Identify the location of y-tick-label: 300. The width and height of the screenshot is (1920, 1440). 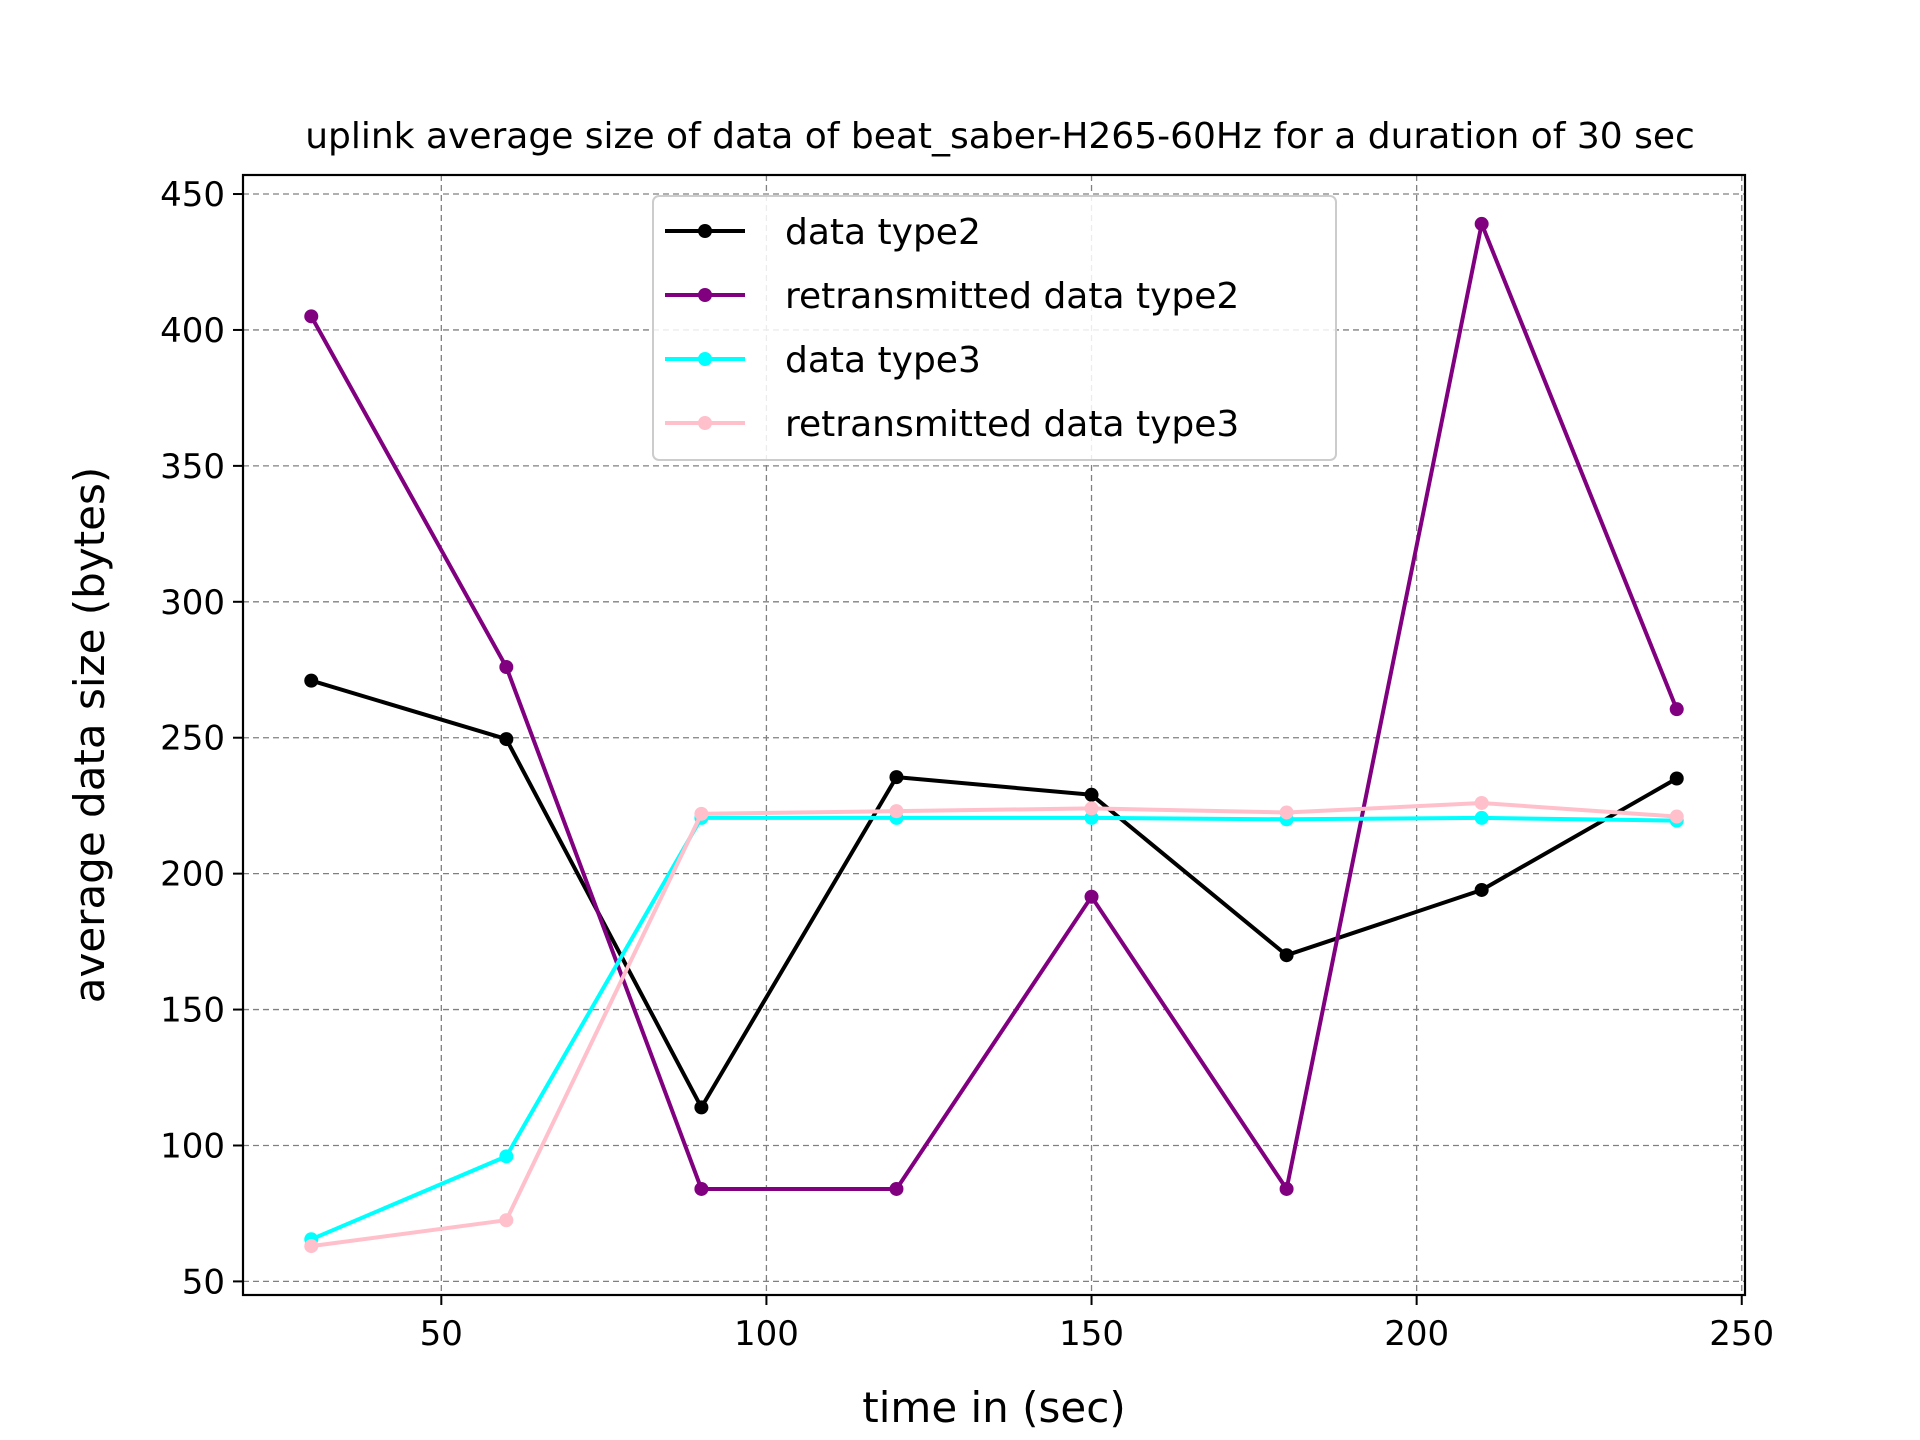
(192, 603).